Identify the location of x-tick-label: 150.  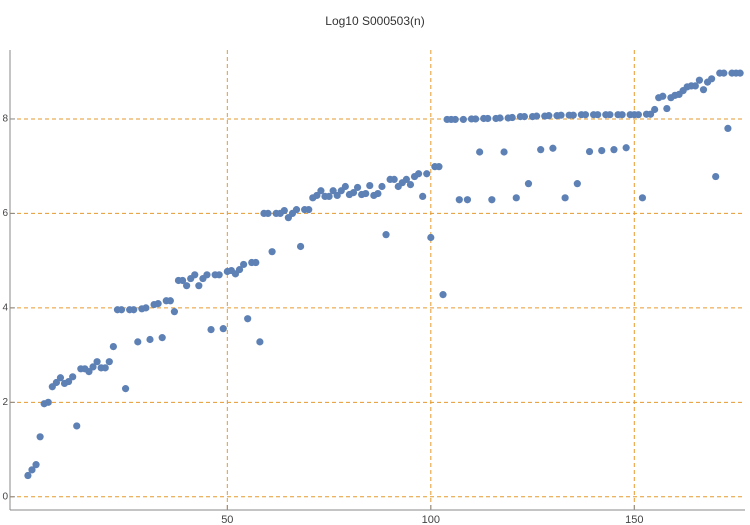
(634, 519).